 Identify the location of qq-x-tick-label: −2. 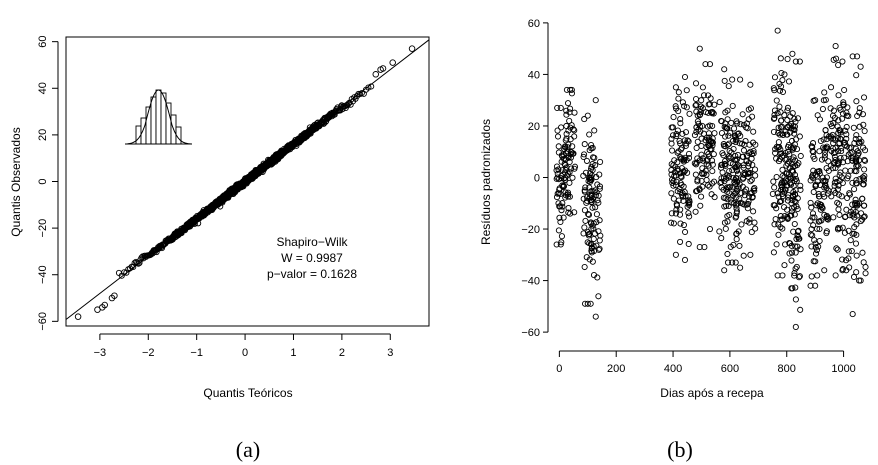
(148, 353).